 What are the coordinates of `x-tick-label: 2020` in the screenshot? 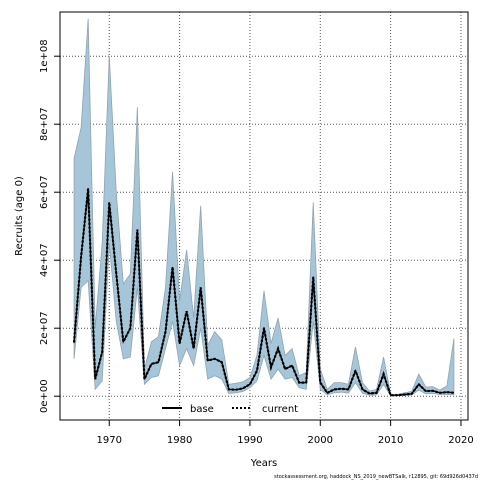 It's located at (460, 440).